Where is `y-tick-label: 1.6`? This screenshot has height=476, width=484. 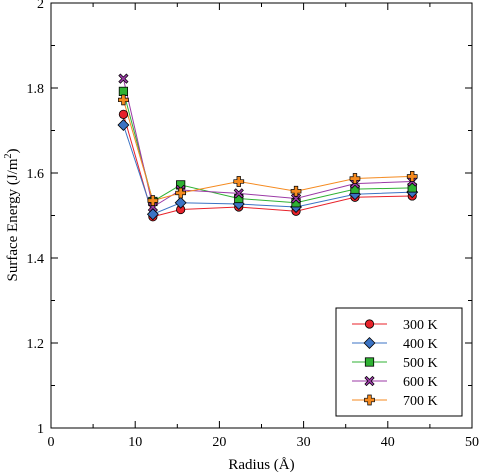
y-tick-label: 1.6 is located at coordinates (36, 174).